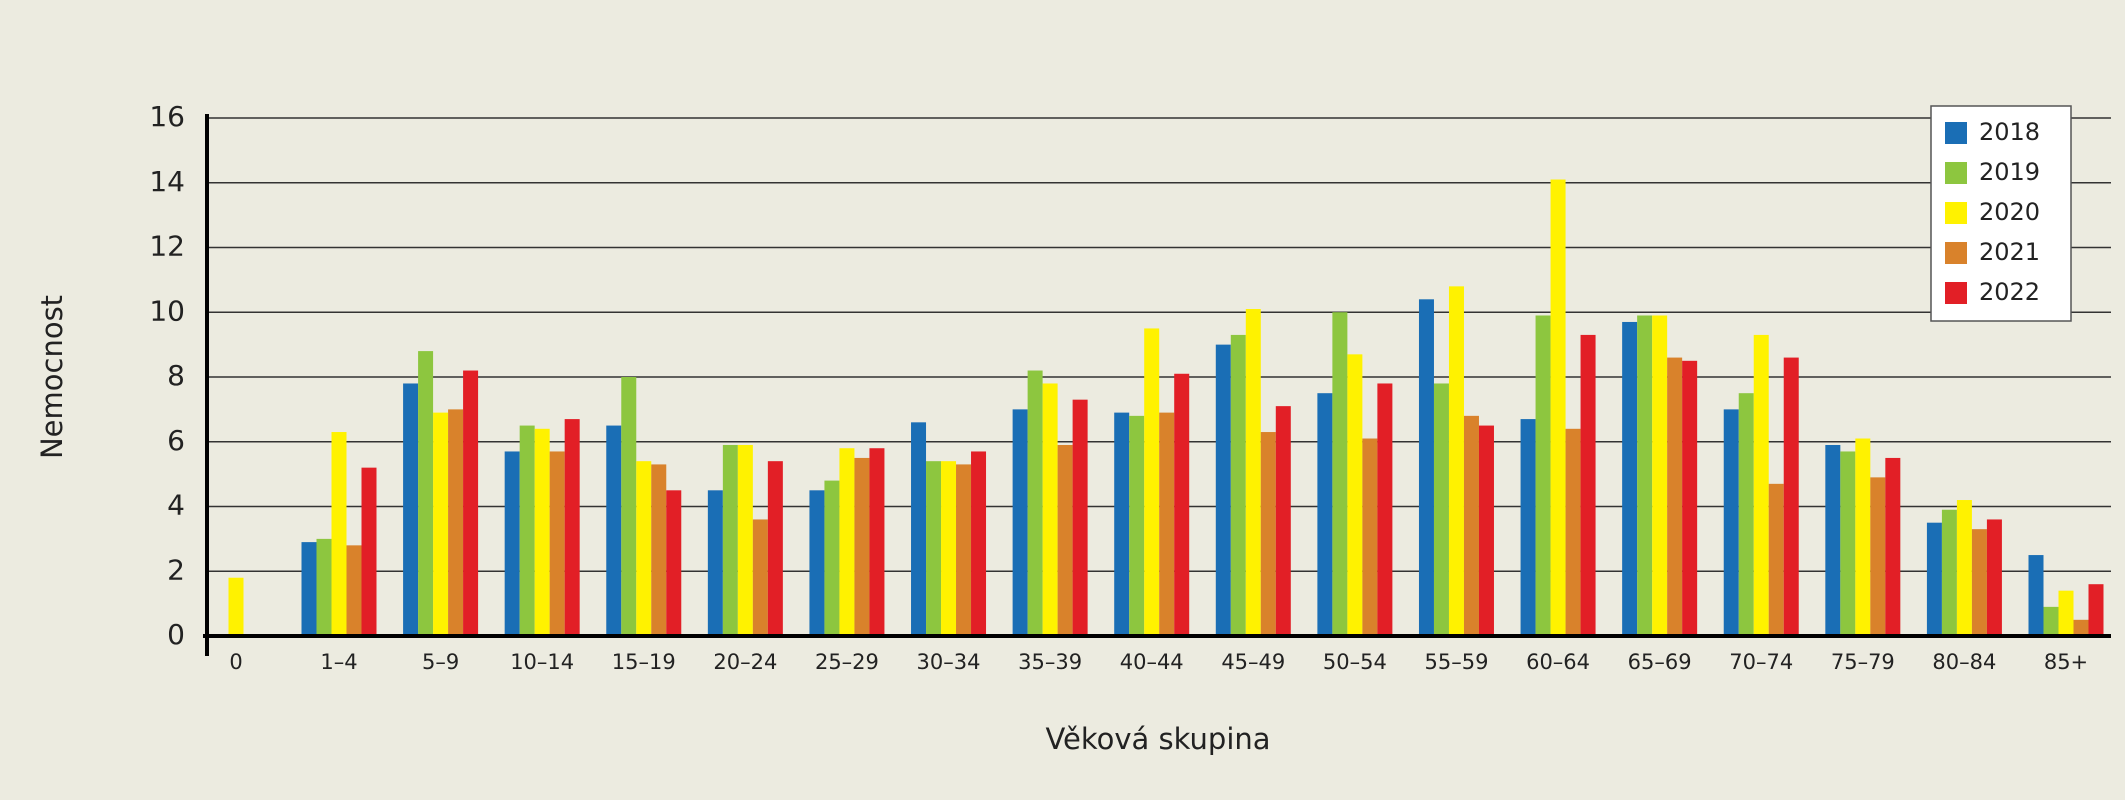 The height and width of the screenshot is (800, 2125). What do you see at coordinates (52, 377) in the screenshot?
I see `y-axis-label: Nemocnost` at bounding box center [52, 377].